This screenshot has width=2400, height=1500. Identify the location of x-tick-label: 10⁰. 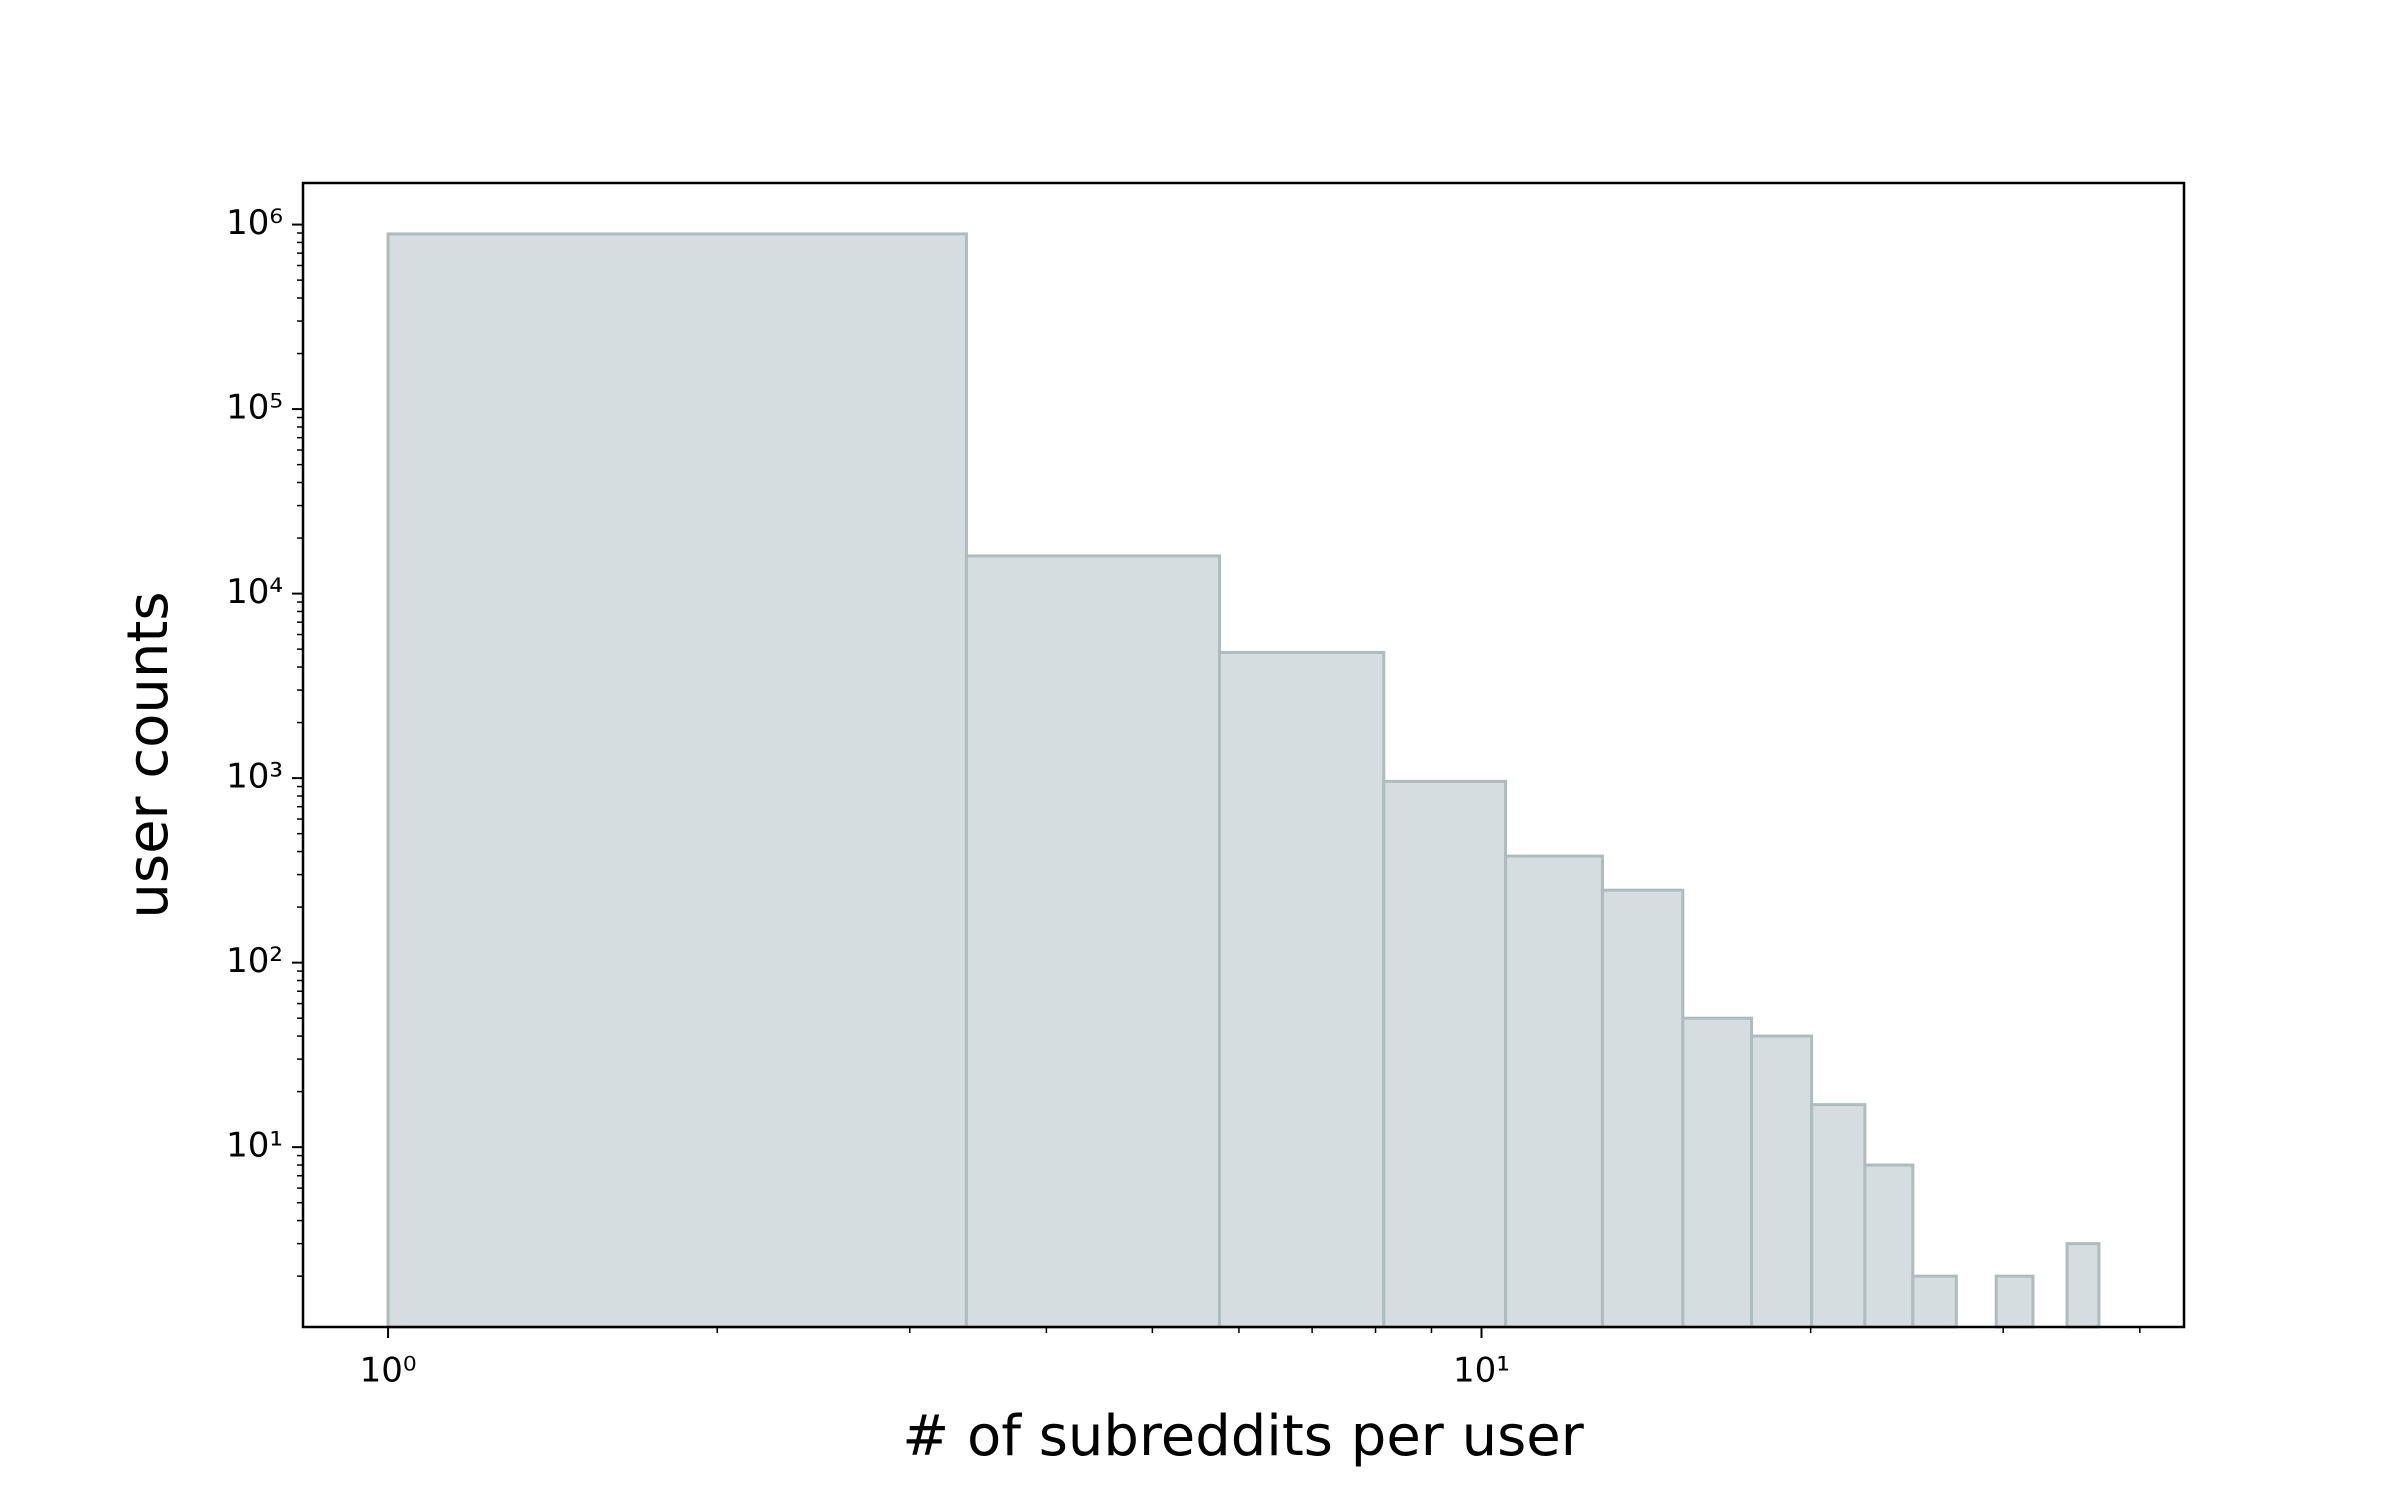
(388, 1371).